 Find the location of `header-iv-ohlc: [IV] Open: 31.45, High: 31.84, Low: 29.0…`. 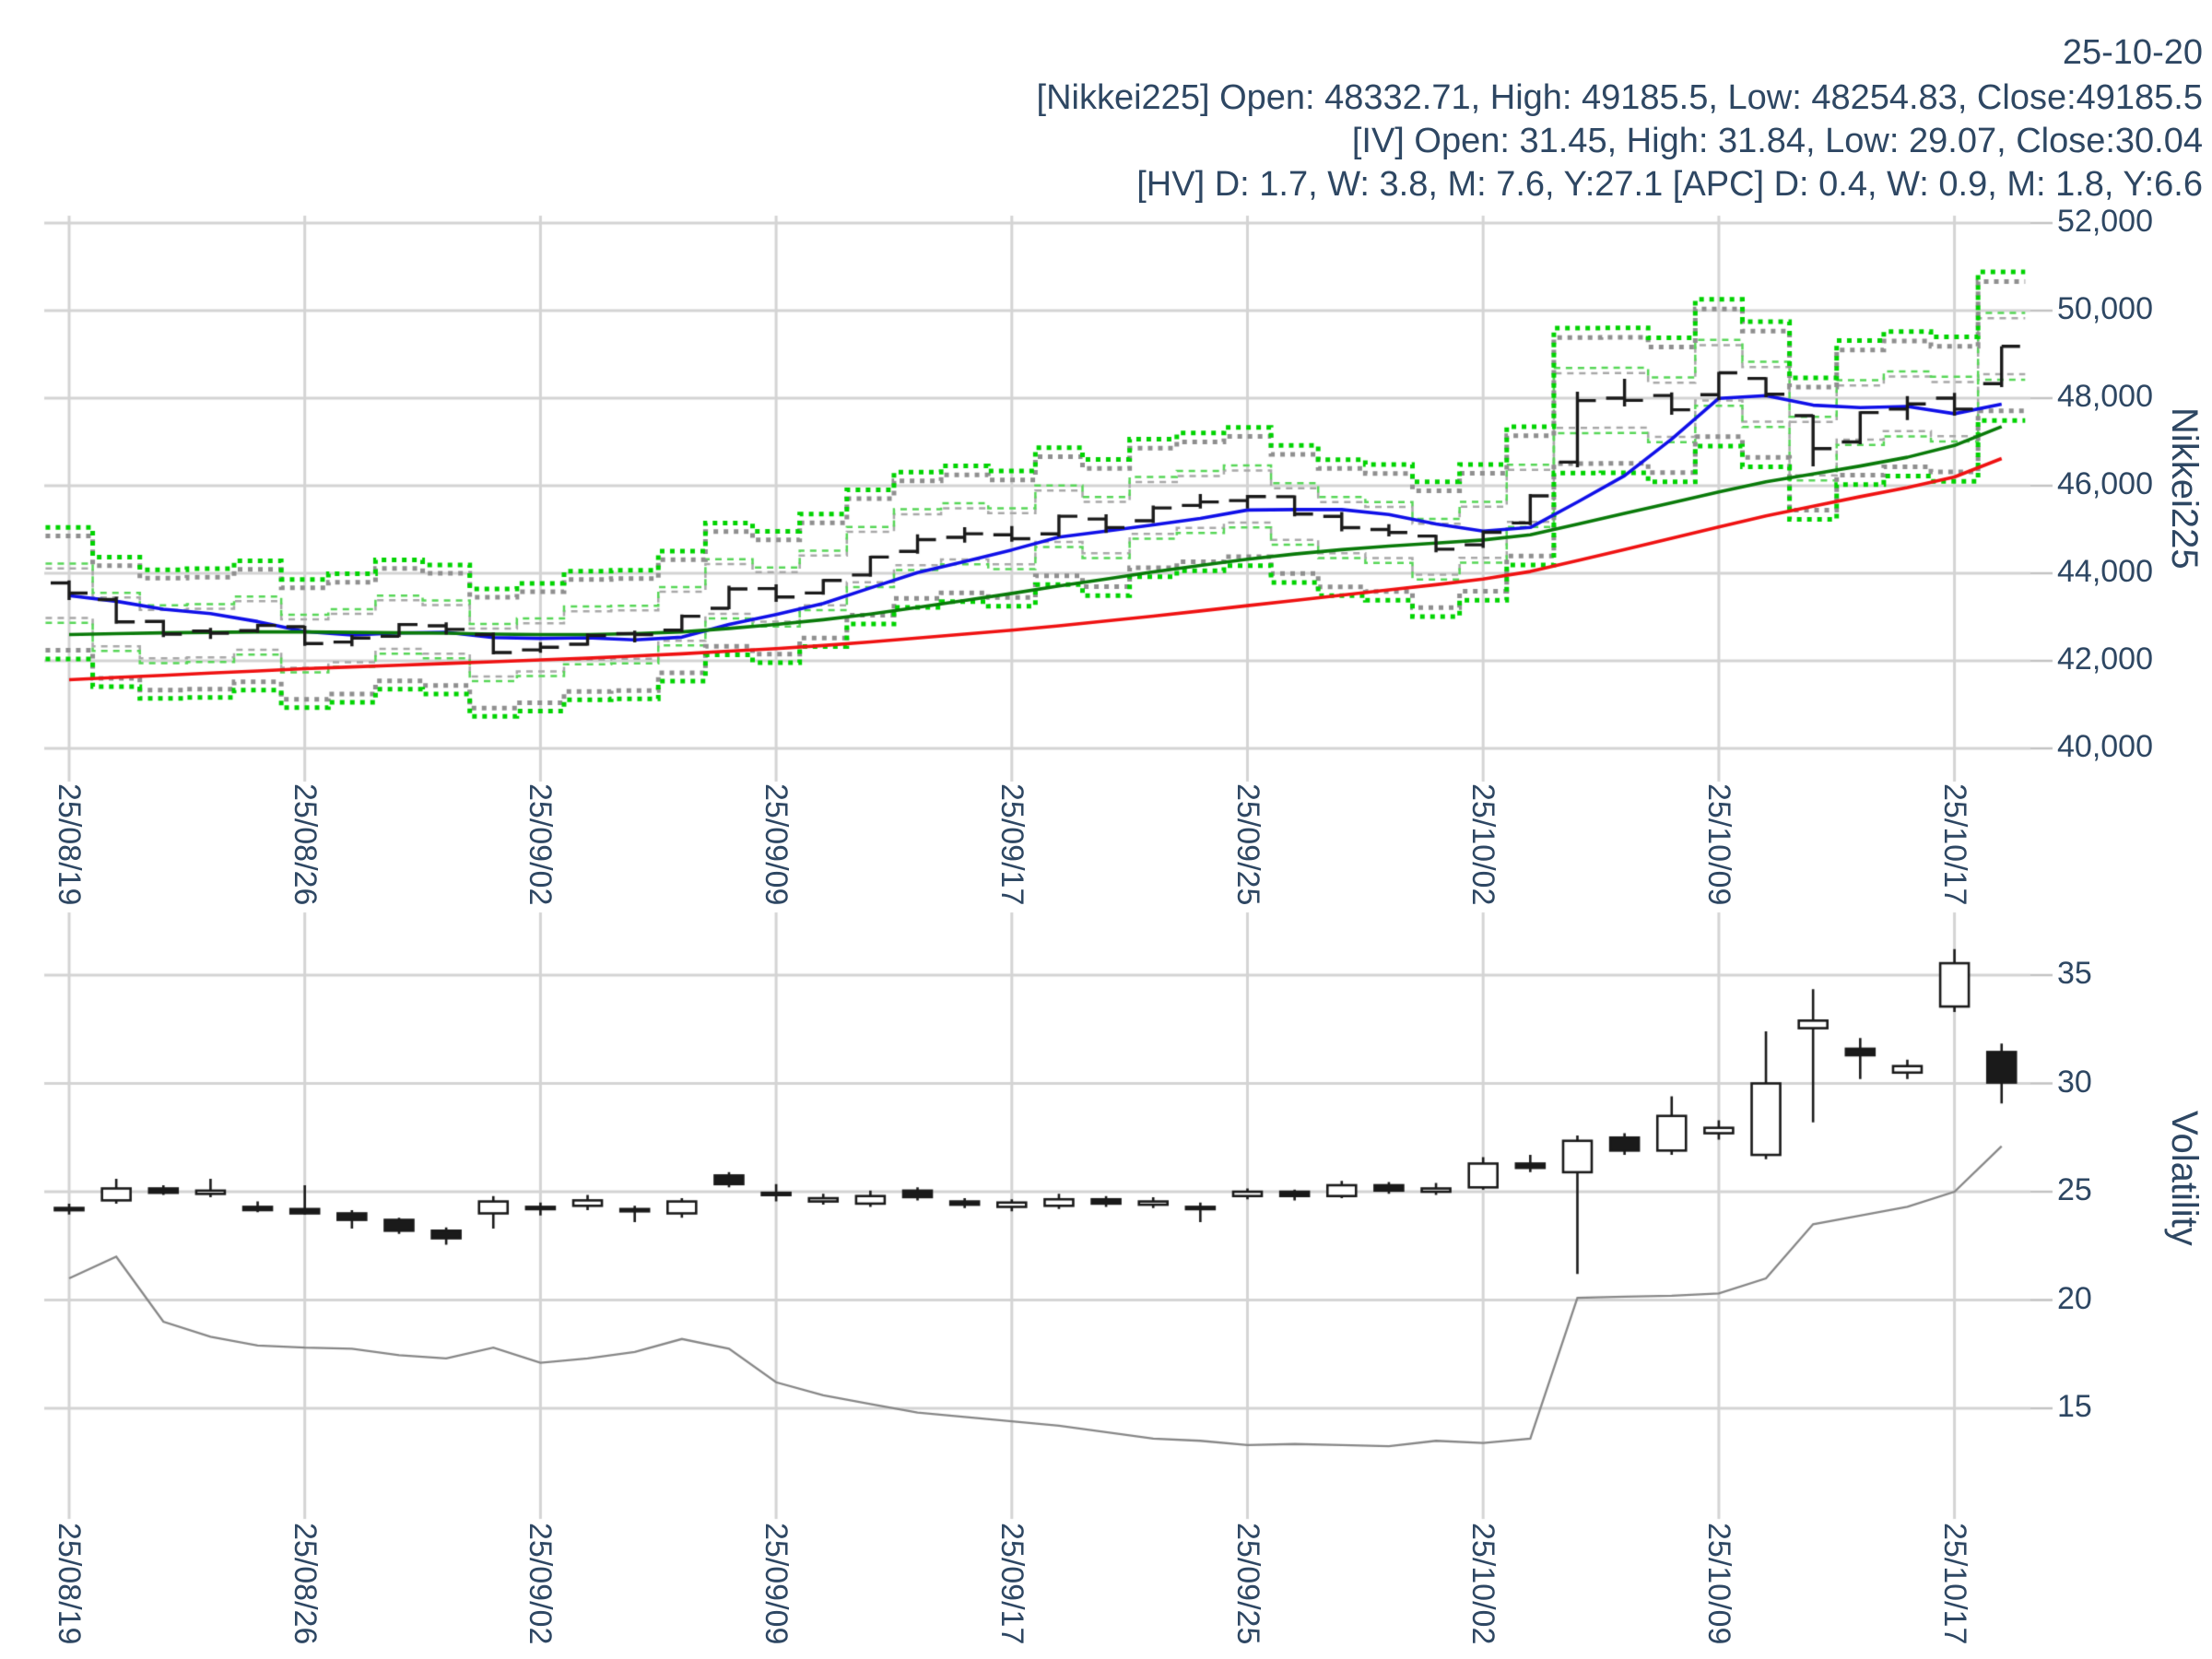

header-iv-ohlc: [IV] Open: 31.45, High: 31.84, Low: 29.0… is located at coordinates (1777, 141).